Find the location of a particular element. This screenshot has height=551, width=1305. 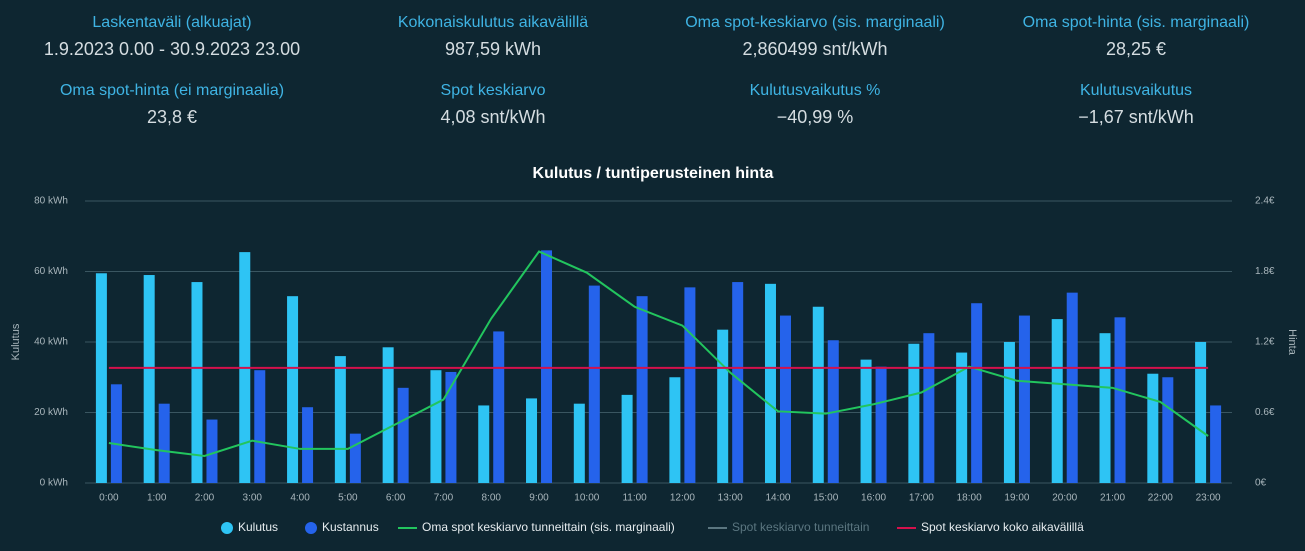

stat-label: Oma spot-keskiarvo (sis. marginaali) is located at coordinates (815, 22).